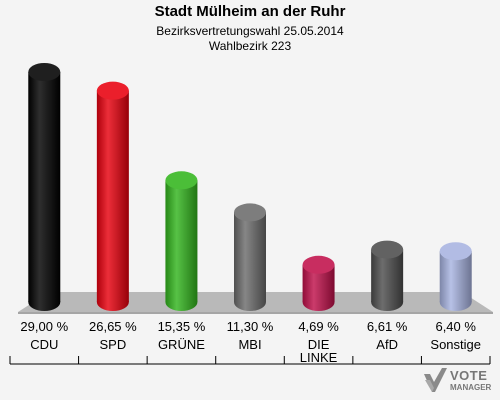 The image size is (500, 400). What do you see at coordinates (455, 326) in the screenshot?
I see `value-label: 6,40 %` at bounding box center [455, 326].